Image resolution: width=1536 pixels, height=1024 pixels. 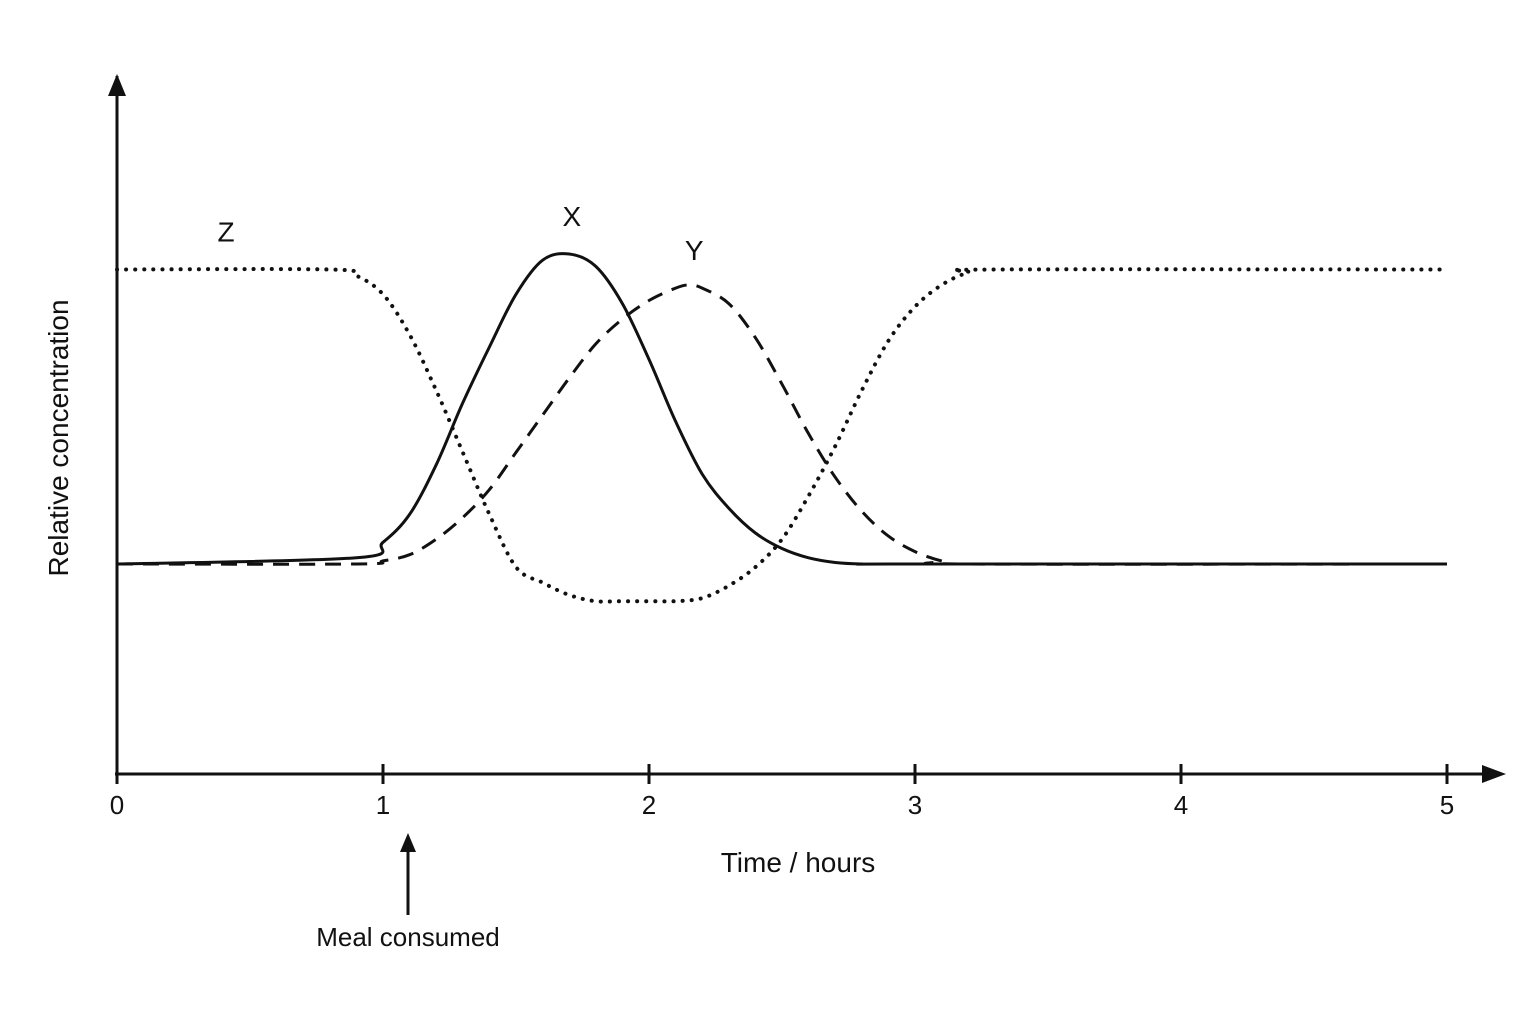 What do you see at coordinates (408, 842) in the screenshot?
I see `meal-arrow-head` at bounding box center [408, 842].